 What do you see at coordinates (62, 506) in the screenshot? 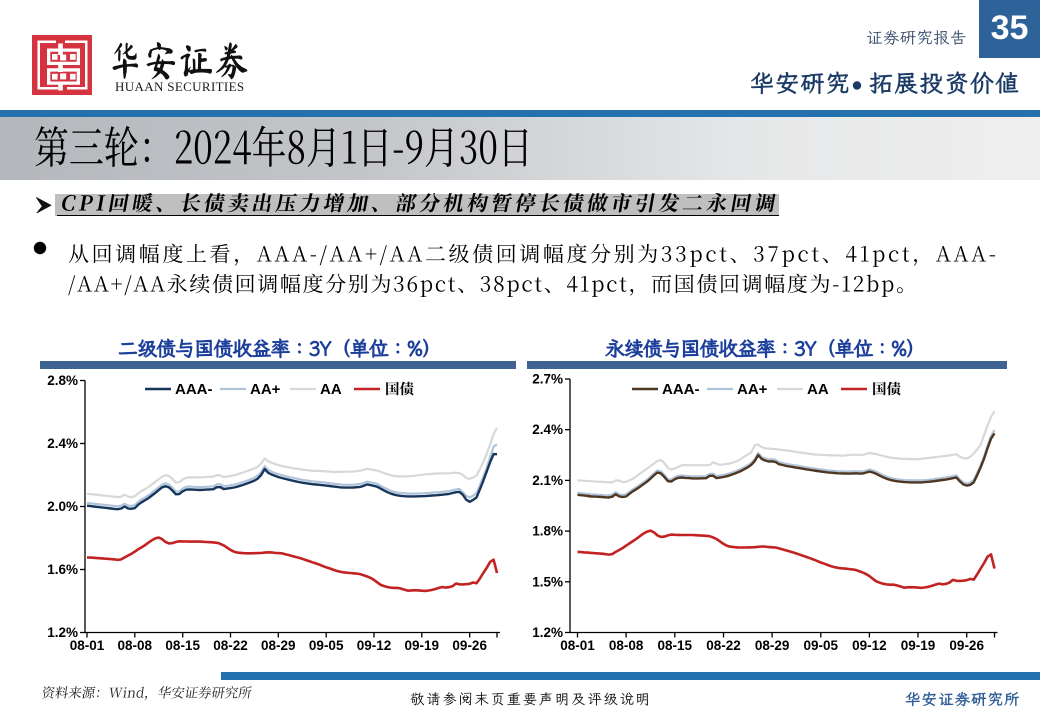
I see `svg-text: 2.0%` at bounding box center [62, 506].